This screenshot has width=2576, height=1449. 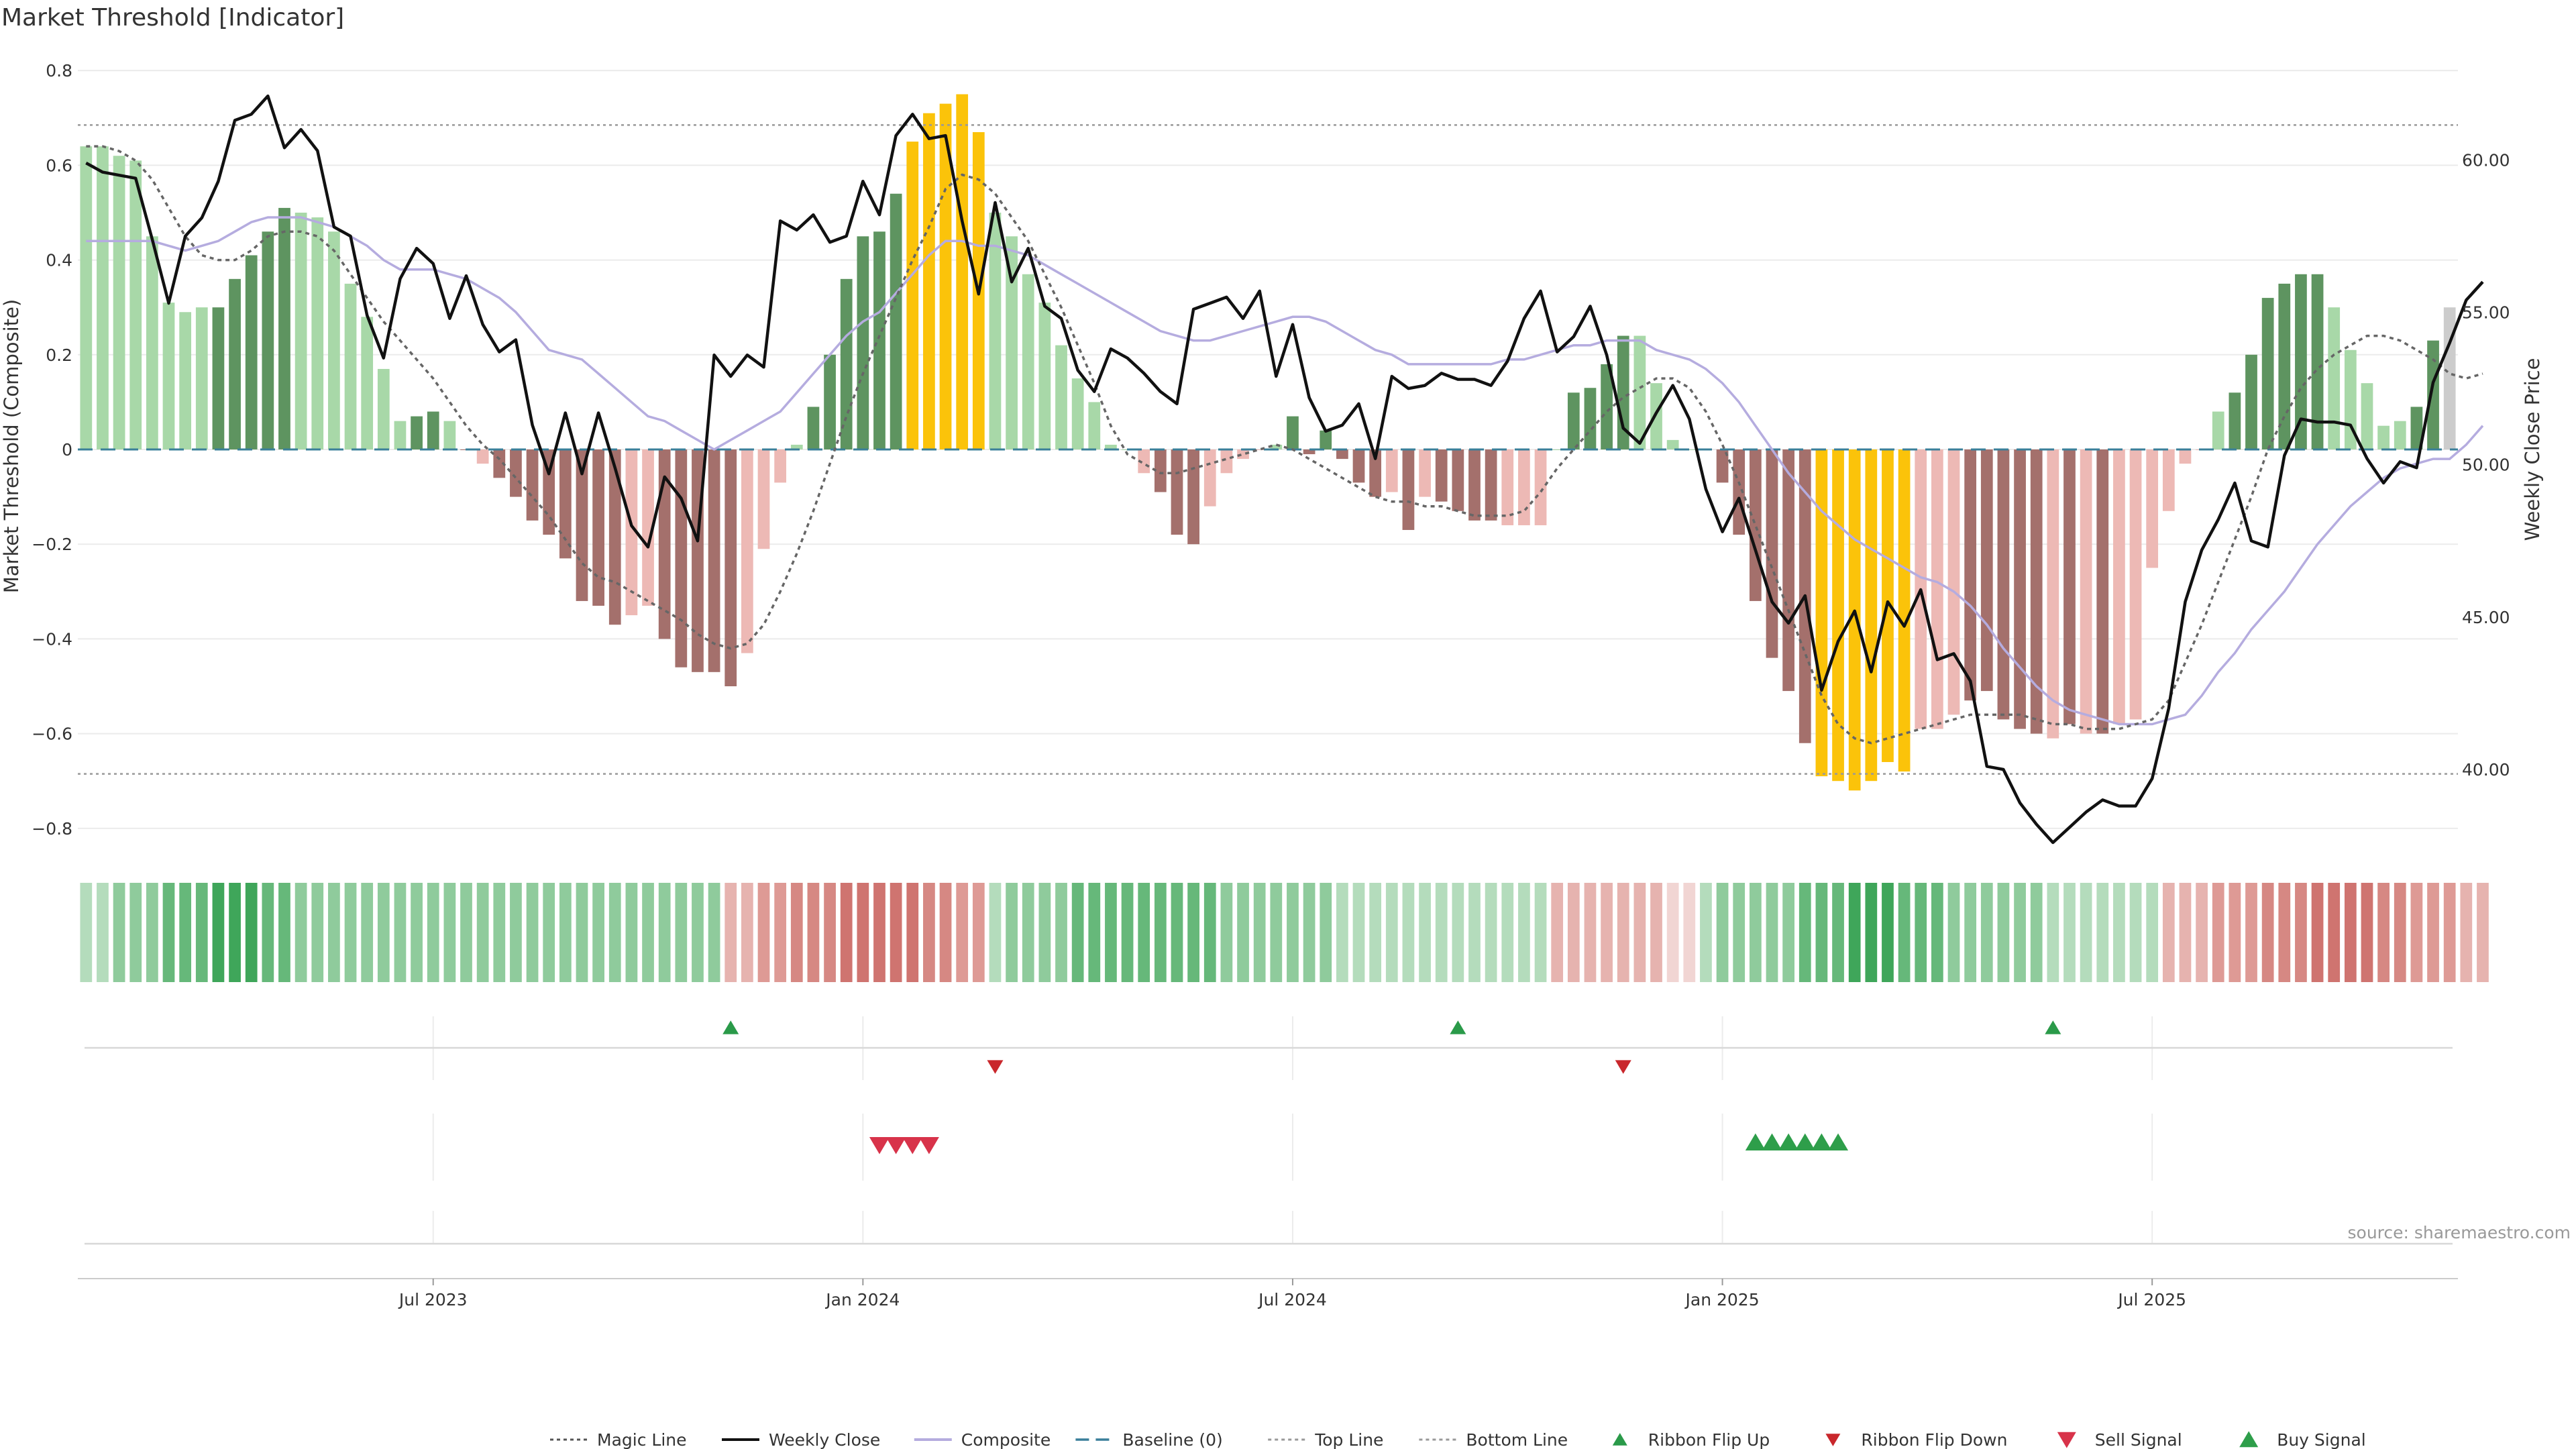 I want to click on signal-markers, so click(x=1269, y=1179).